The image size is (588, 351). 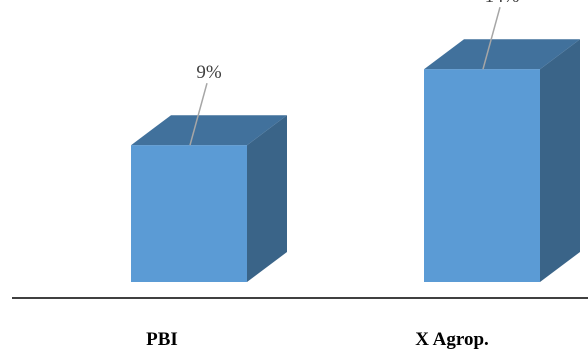 I want to click on bar-x-agrop, so click(x=482, y=175).